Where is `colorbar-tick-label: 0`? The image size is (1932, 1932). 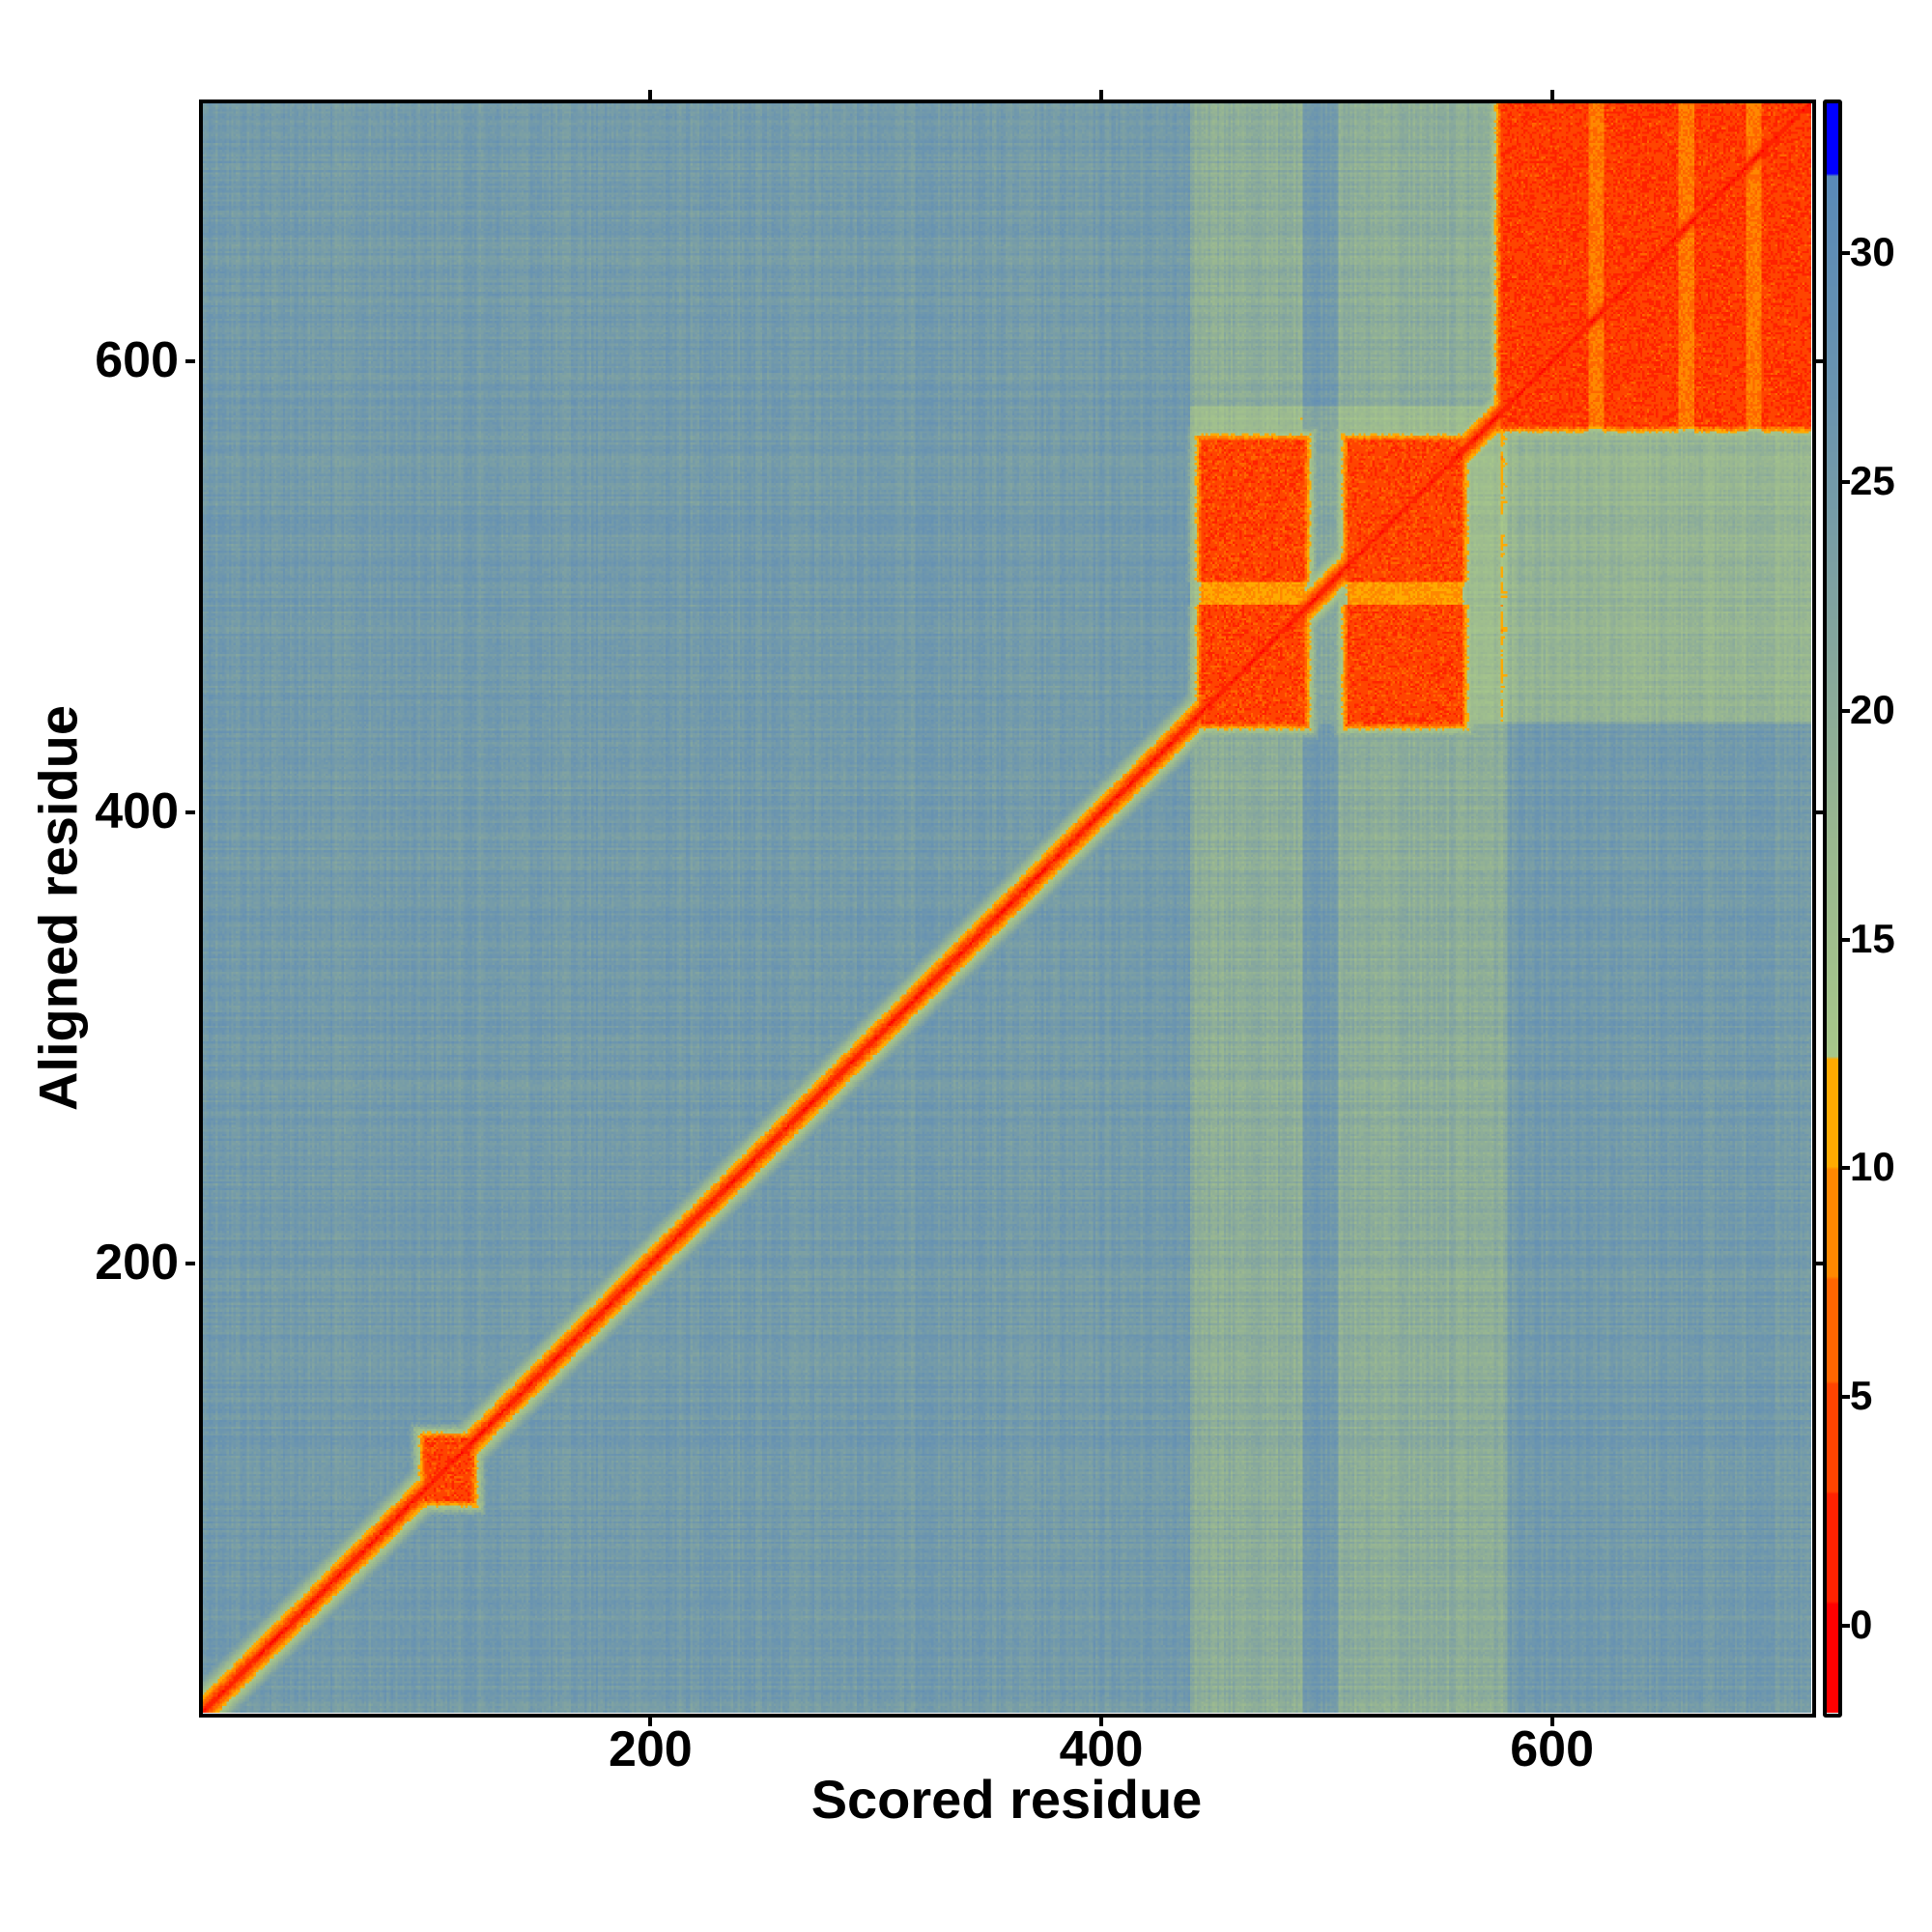
colorbar-tick-label: 0 is located at coordinates (1861, 1625).